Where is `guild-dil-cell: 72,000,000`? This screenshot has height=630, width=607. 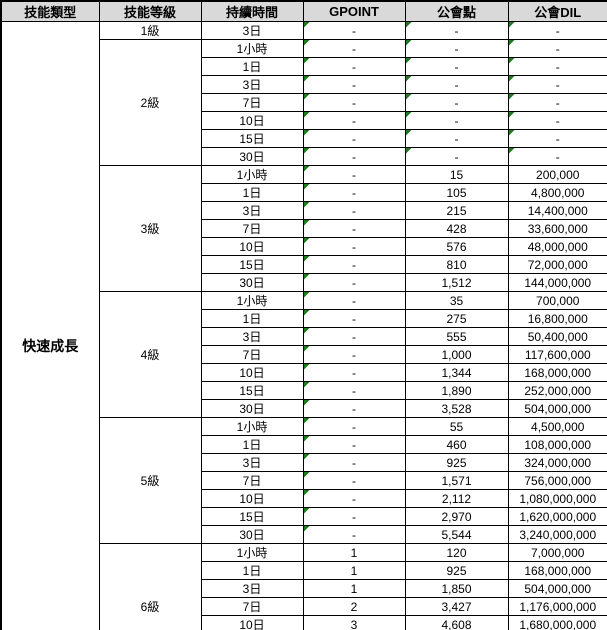 guild-dil-cell: 72,000,000 is located at coordinates (557, 264).